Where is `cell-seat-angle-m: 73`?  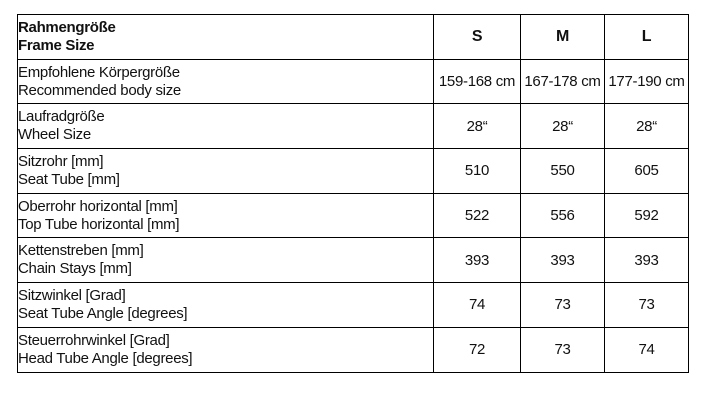
cell-seat-angle-m: 73 is located at coordinates (562, 305).